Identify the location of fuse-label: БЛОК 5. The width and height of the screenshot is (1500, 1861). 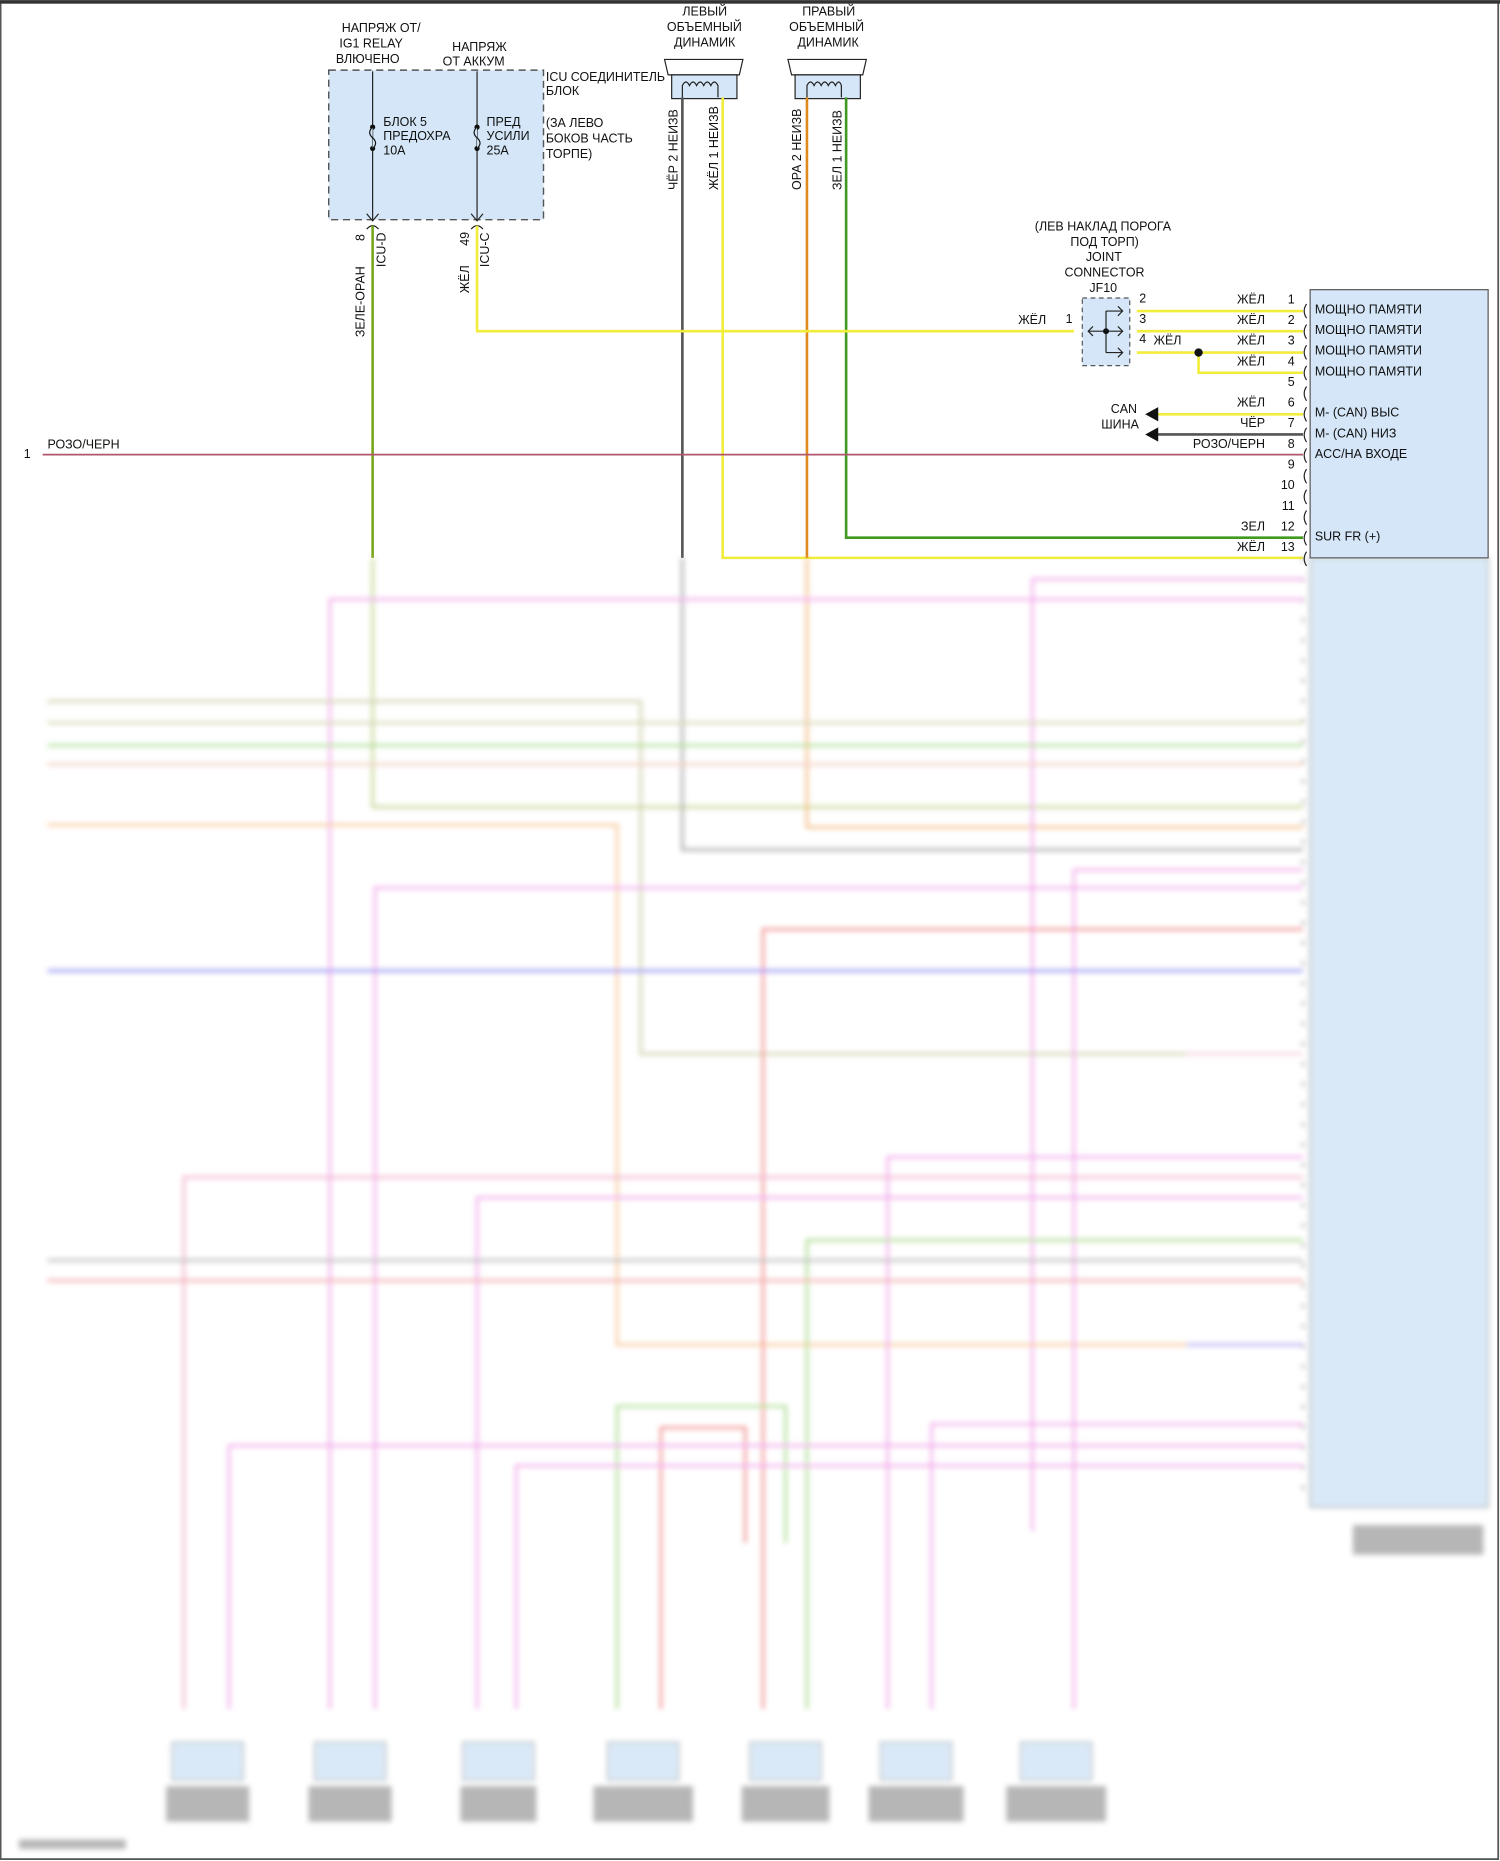
(405, 122).